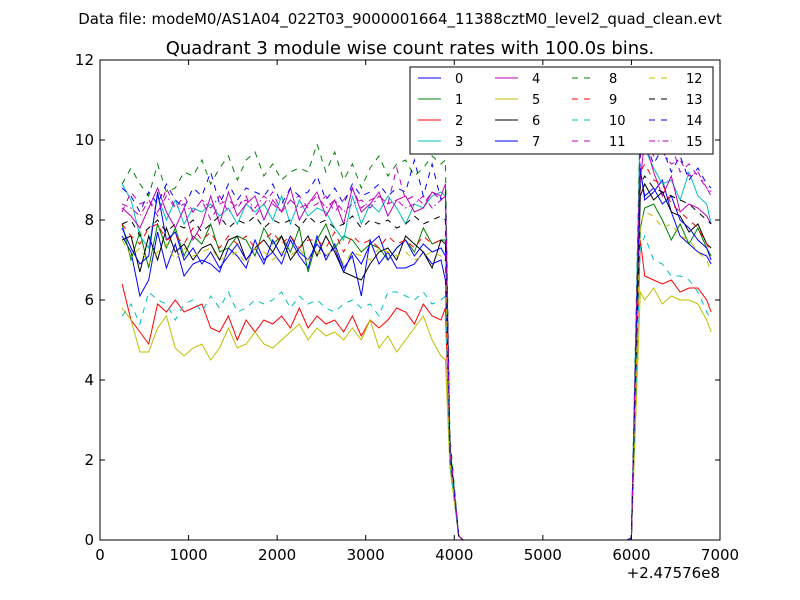 This screenshot has width=800, height=600. Describe the element at coordinates (617, 142) in the screenshot. I see `legend-label-11: 11` at that location.